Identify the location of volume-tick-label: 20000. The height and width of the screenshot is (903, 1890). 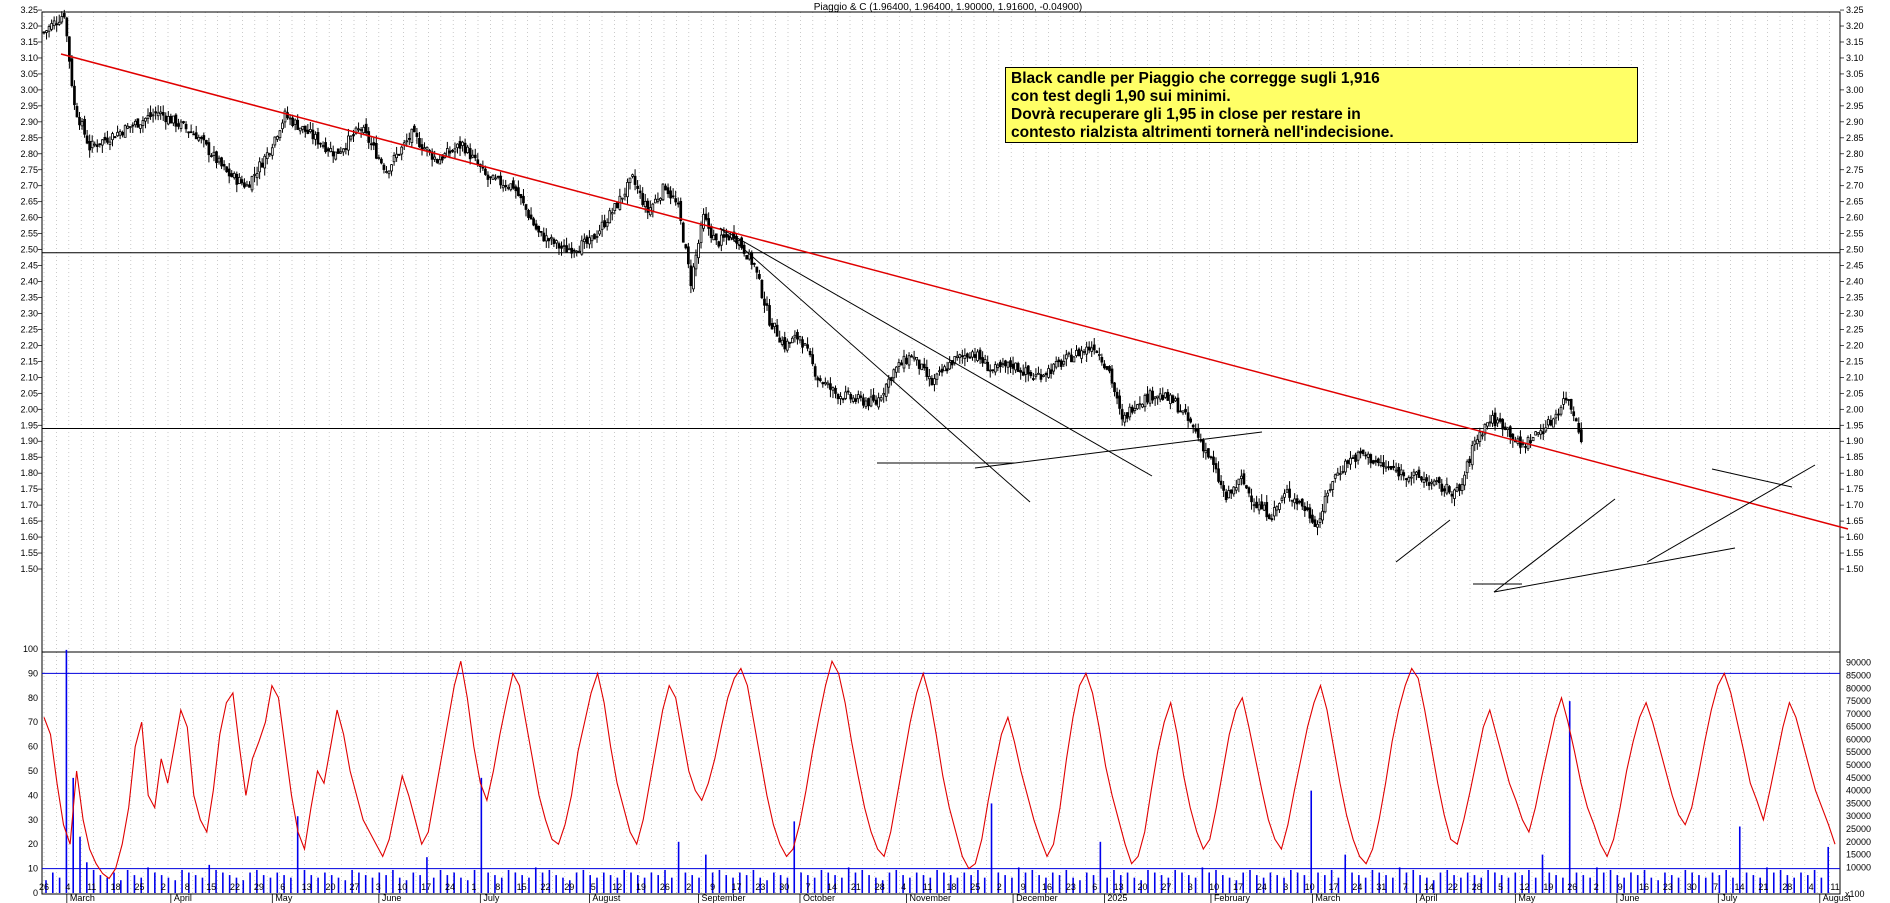
(1858, 842).